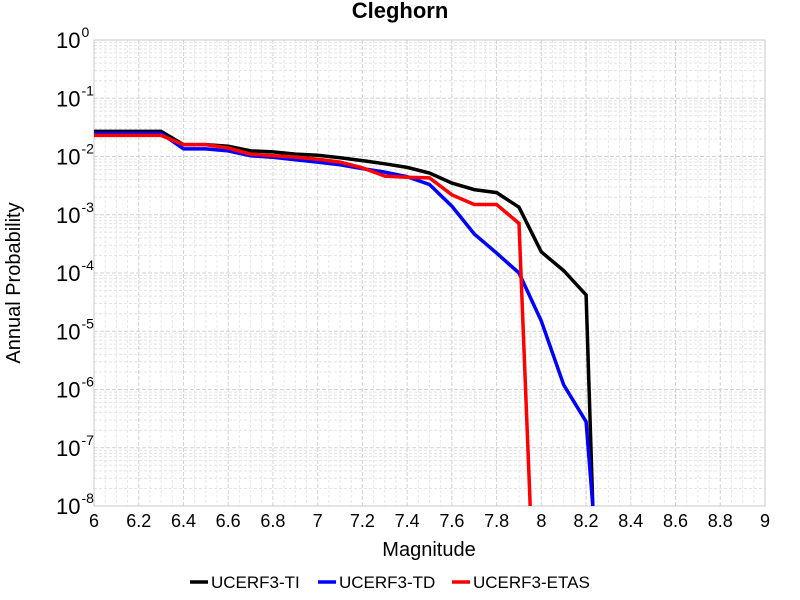  I want to click on chart-title: Cleghorn, so click(400, 11).